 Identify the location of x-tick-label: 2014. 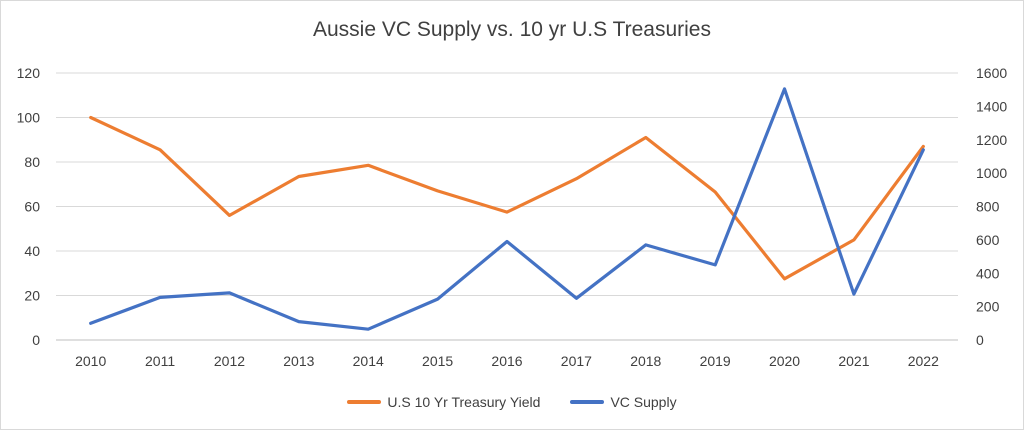
(368, 361).